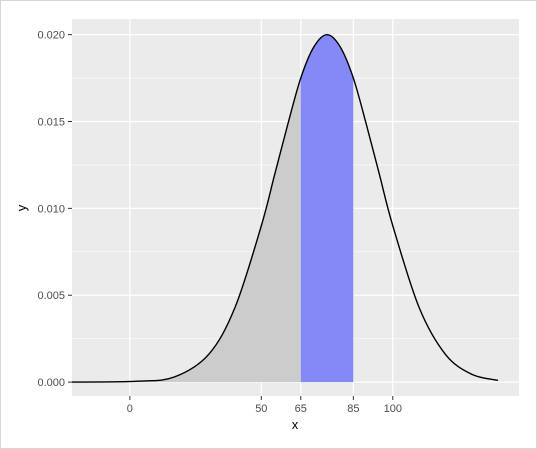 The height and width of the screenshot is (449, 537). Describe the element at coordinates (51, 36) in the screenshot. I see `y-tick-label: 0.020` at that location.